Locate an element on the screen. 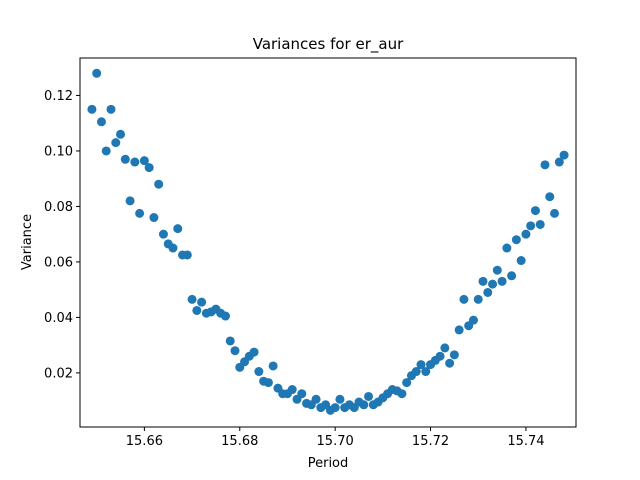  x-tick-label: 15.70 is located at coordinates (335, 441).